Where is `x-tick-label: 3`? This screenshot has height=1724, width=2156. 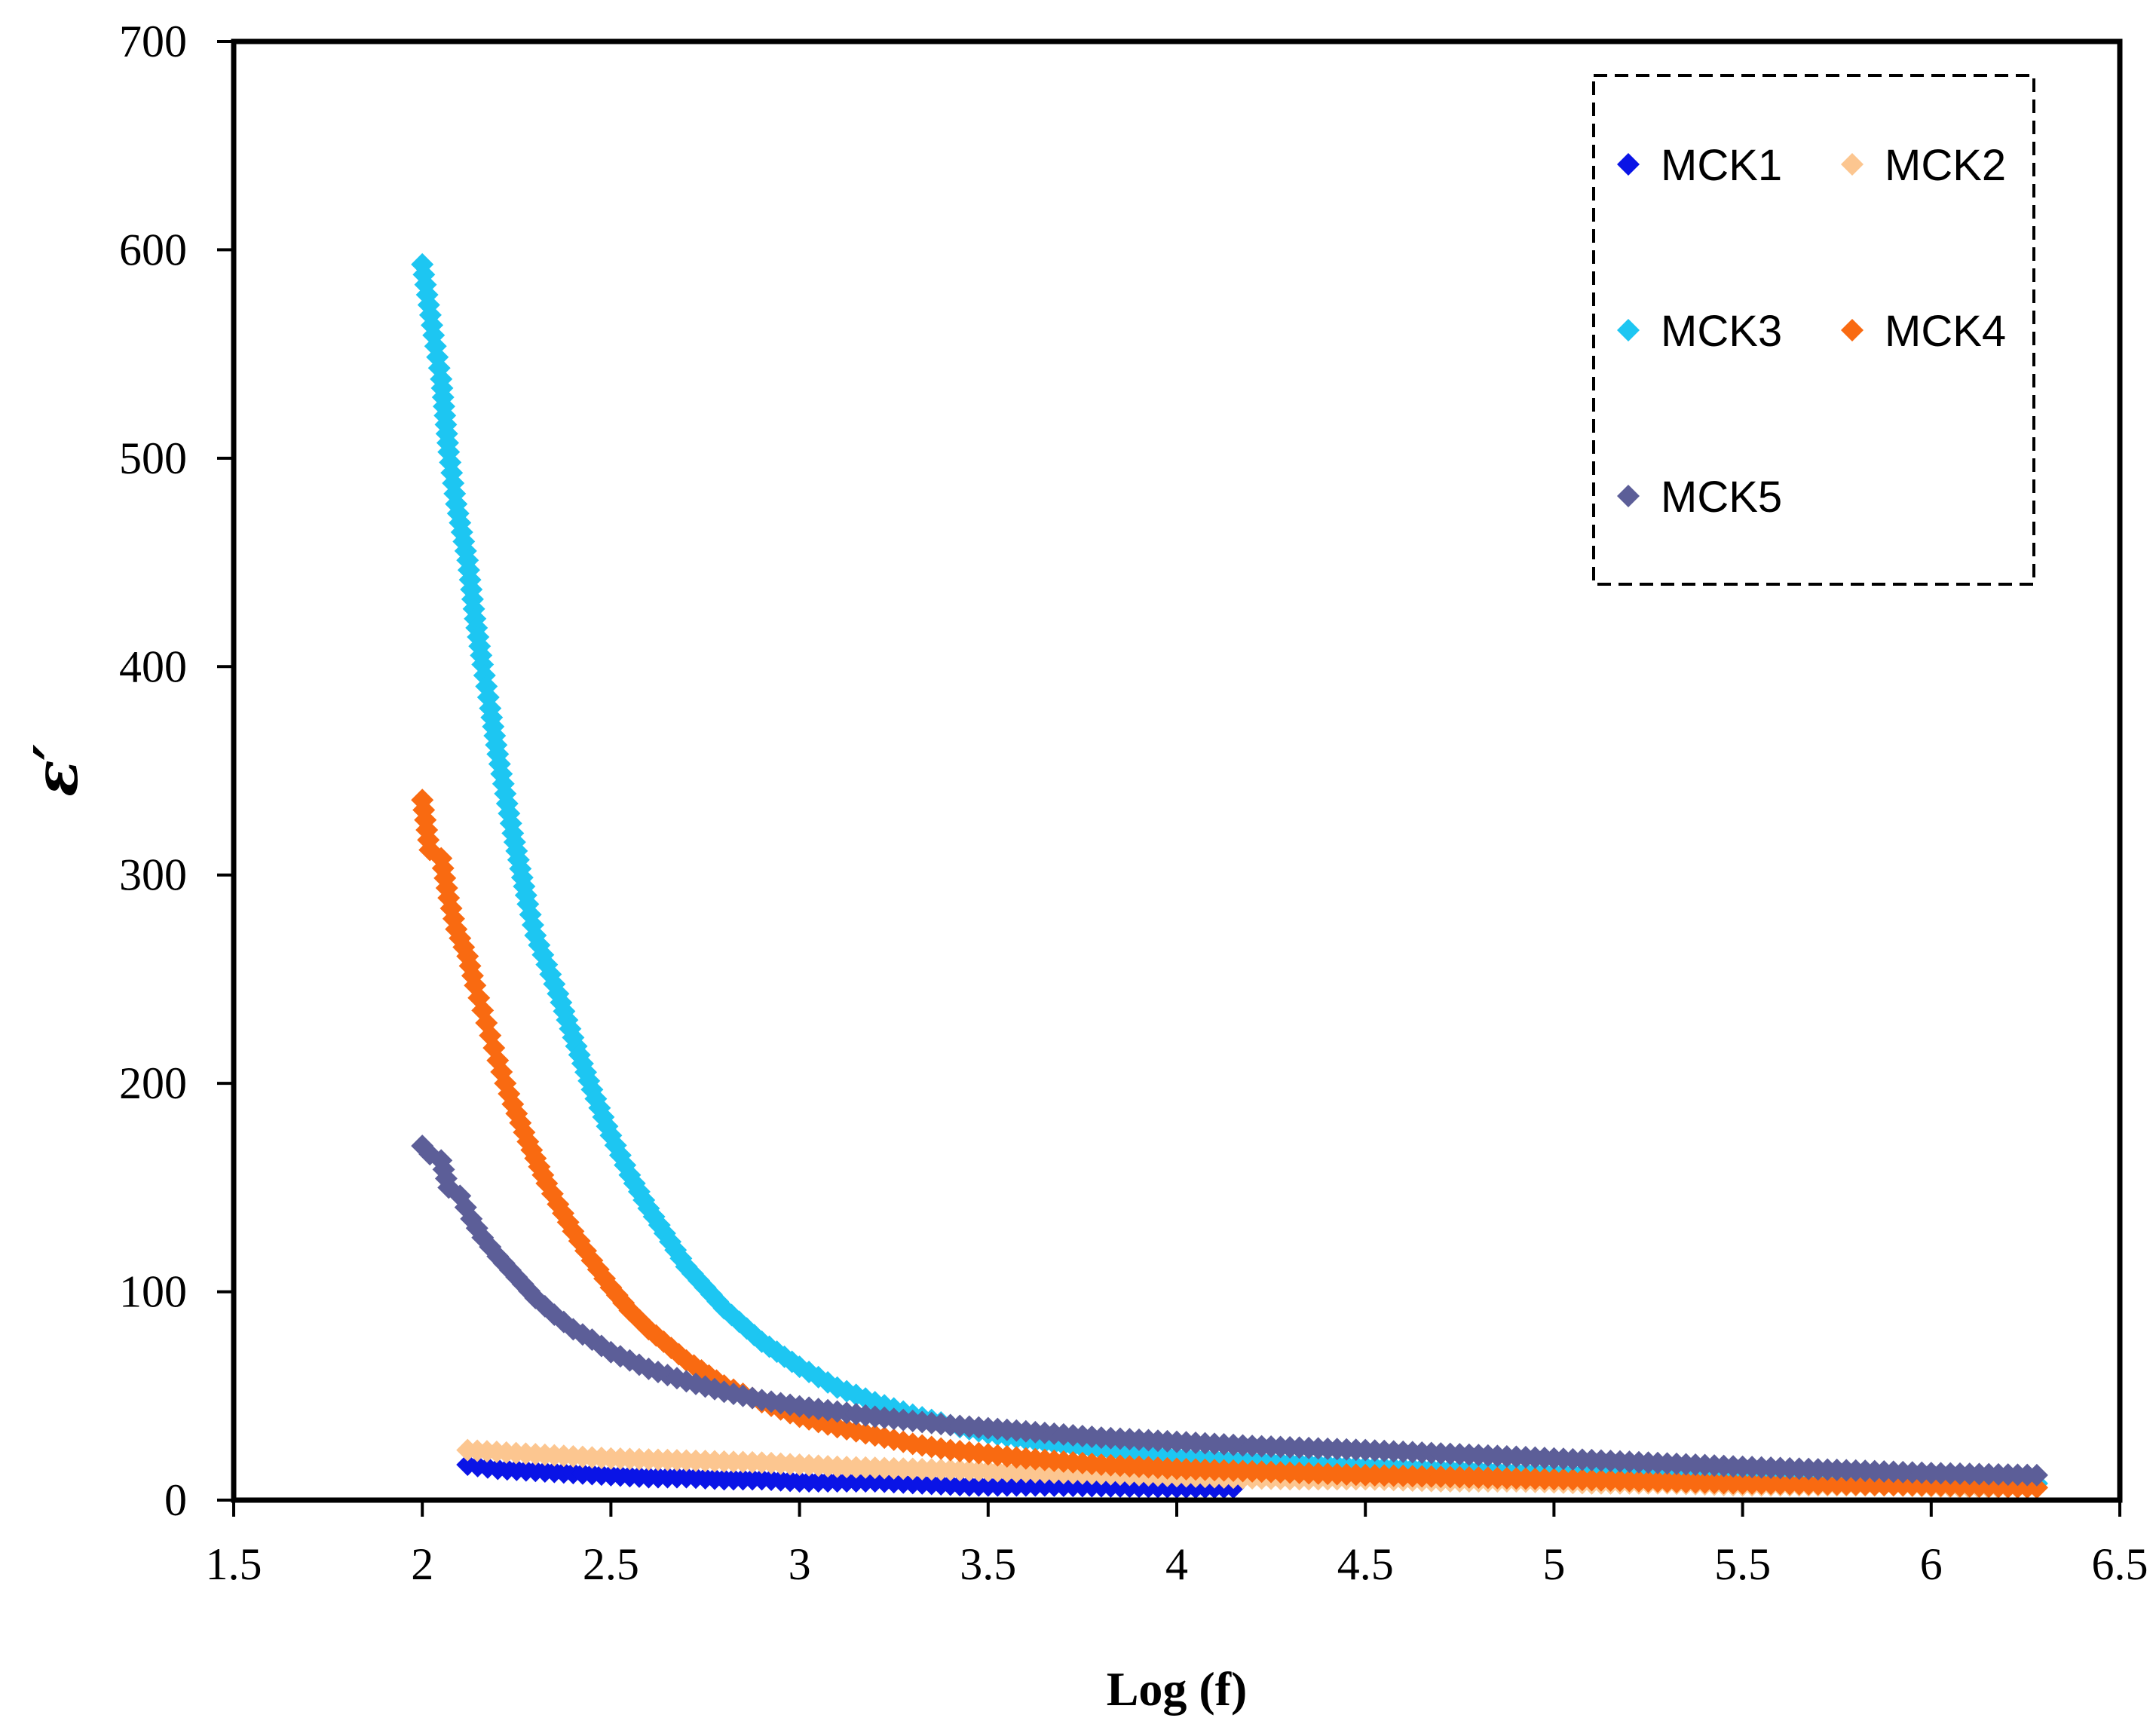 x-tick-label: 3 is located at coordinates (800, 1564).